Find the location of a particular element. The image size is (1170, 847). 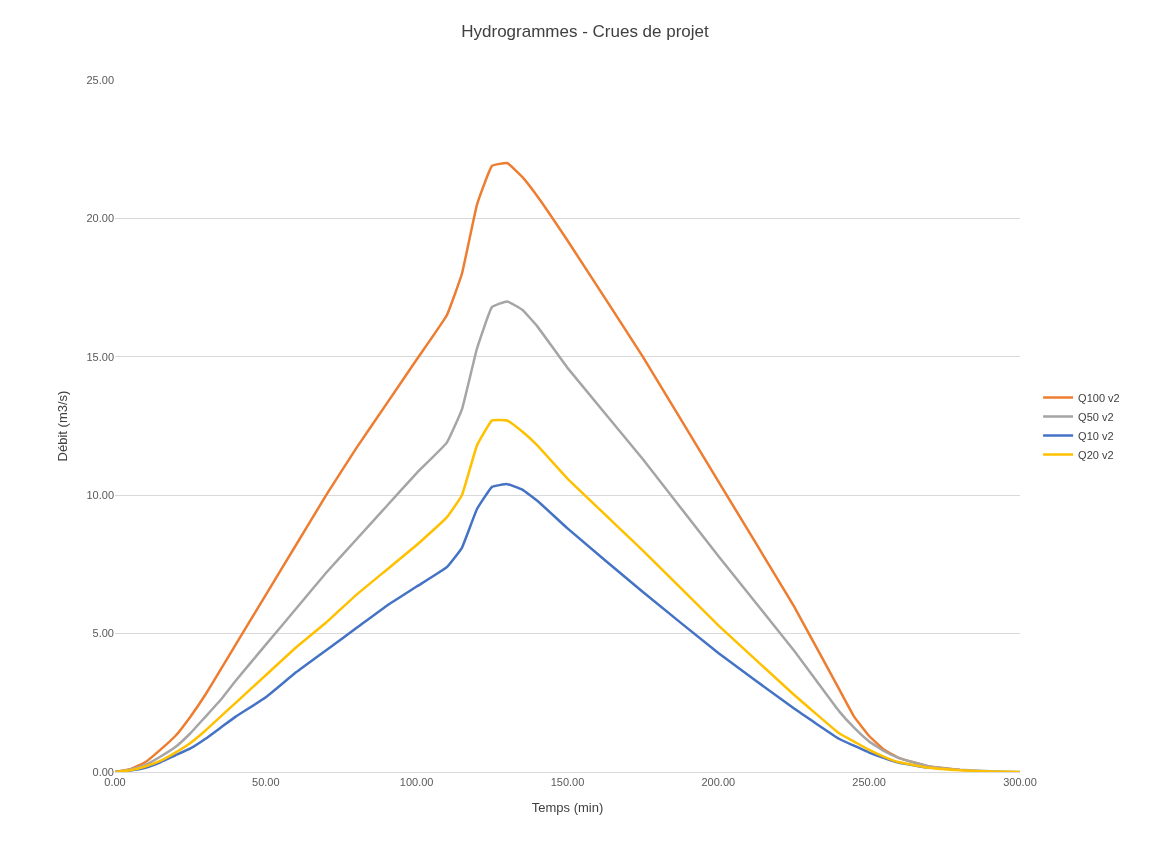

x-tick-label: 100.00 is located at coordinates (416, 782).